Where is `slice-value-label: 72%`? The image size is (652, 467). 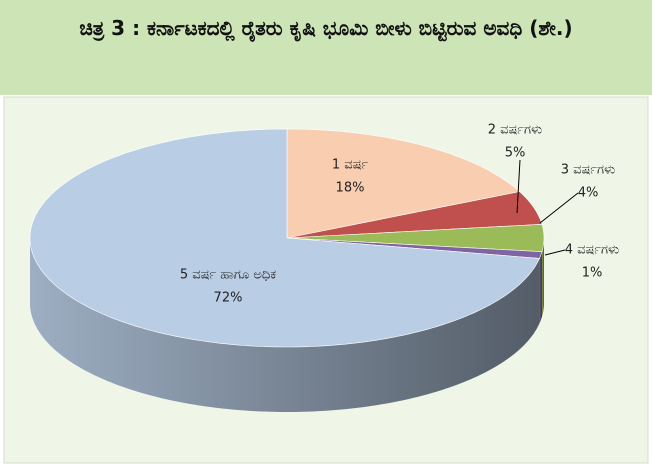
slice-value-label: 72% is located at coordinates (228, 298).